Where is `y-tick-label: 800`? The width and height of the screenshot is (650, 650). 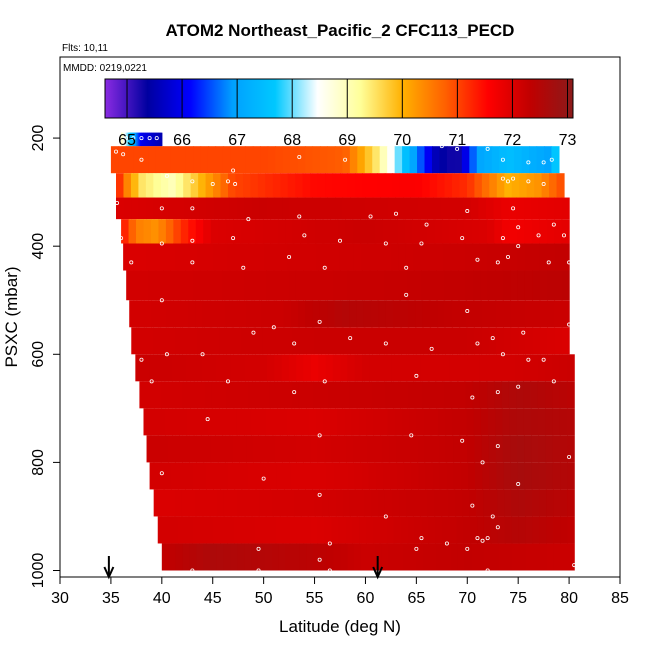 y-tick-label: 800 is located at coordinates (38, 462).